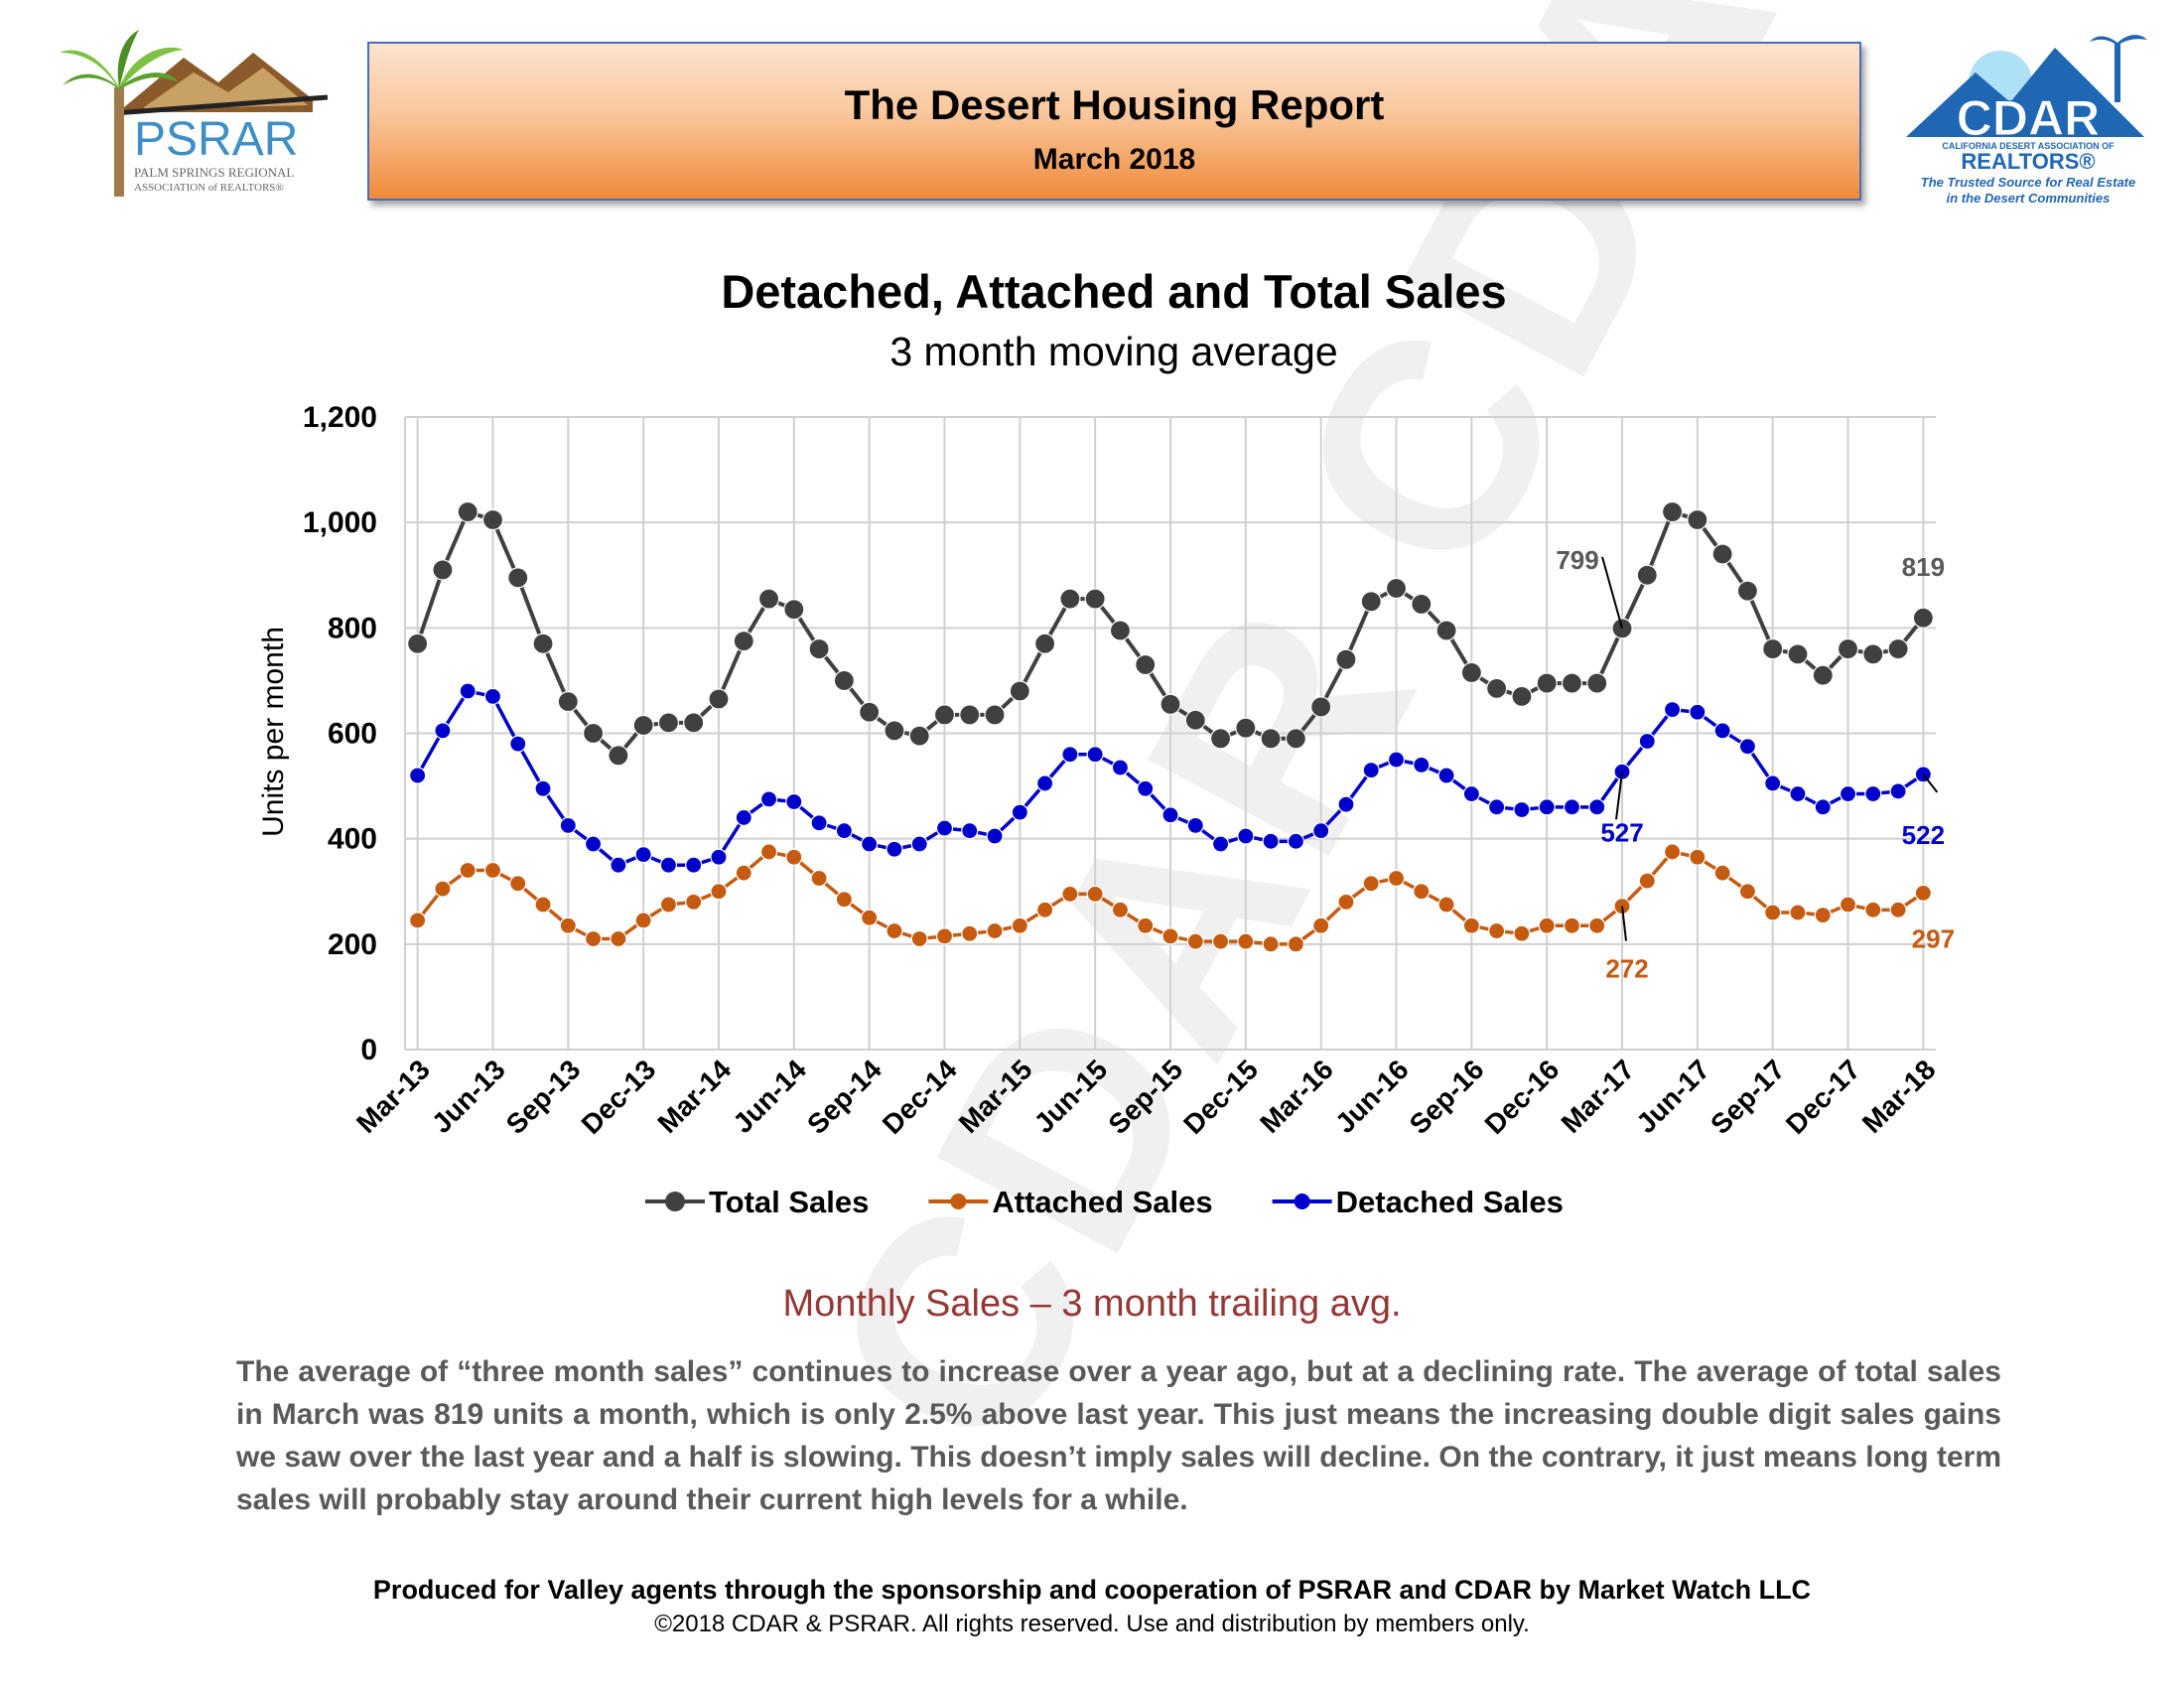 This screenshot has width=2184, height=1688. What do you see at coordinates (1113, 293) in the screenshot?
I see `chart-title: Detached, Attached and Total Sales` at bounding box center [1113, 293].